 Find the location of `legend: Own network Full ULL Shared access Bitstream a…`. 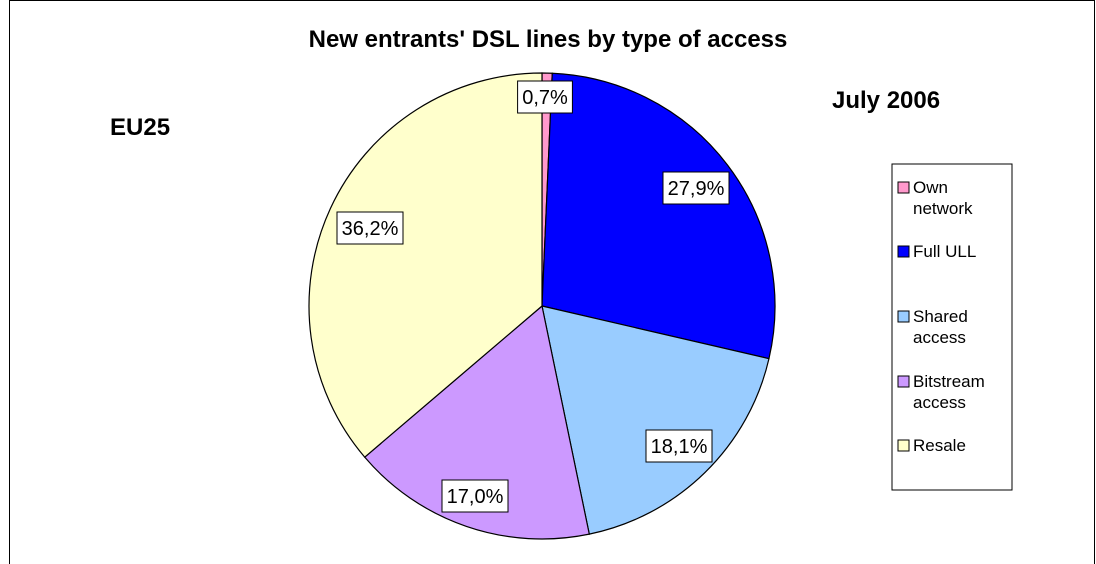

legend: Own network Full ULL Shared access Bitstream a… is located at coordinates (952, 327).